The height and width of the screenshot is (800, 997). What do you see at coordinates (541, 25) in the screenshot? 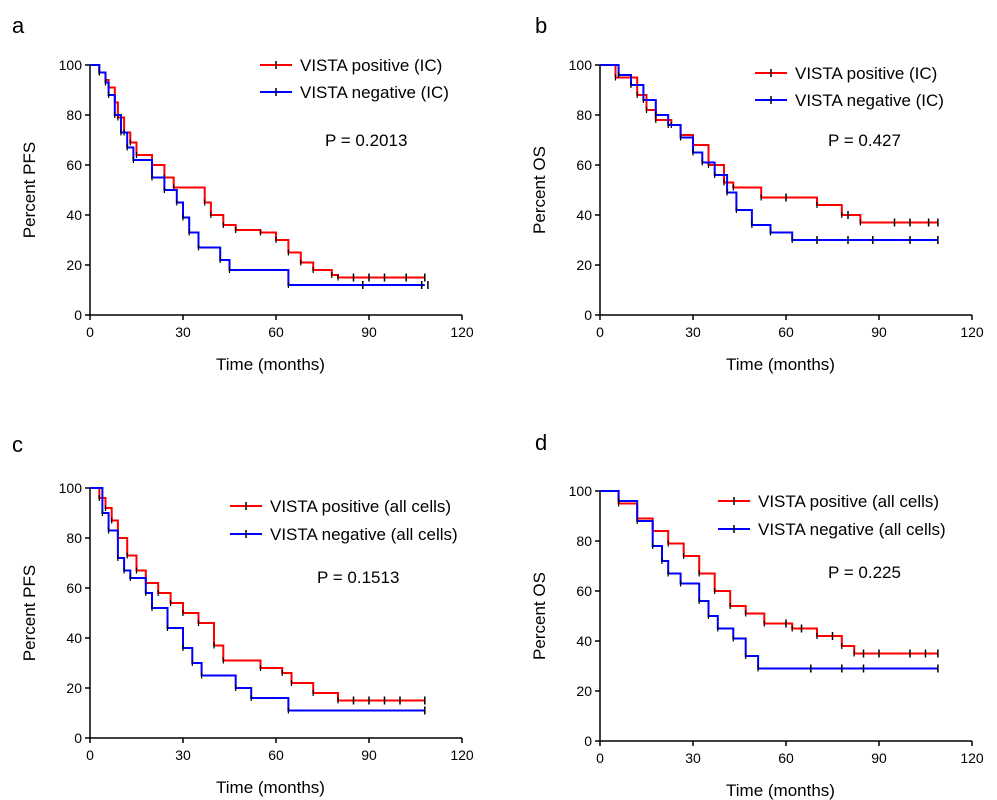
I see `panel-letter: b` at bounding box center [541, 25].